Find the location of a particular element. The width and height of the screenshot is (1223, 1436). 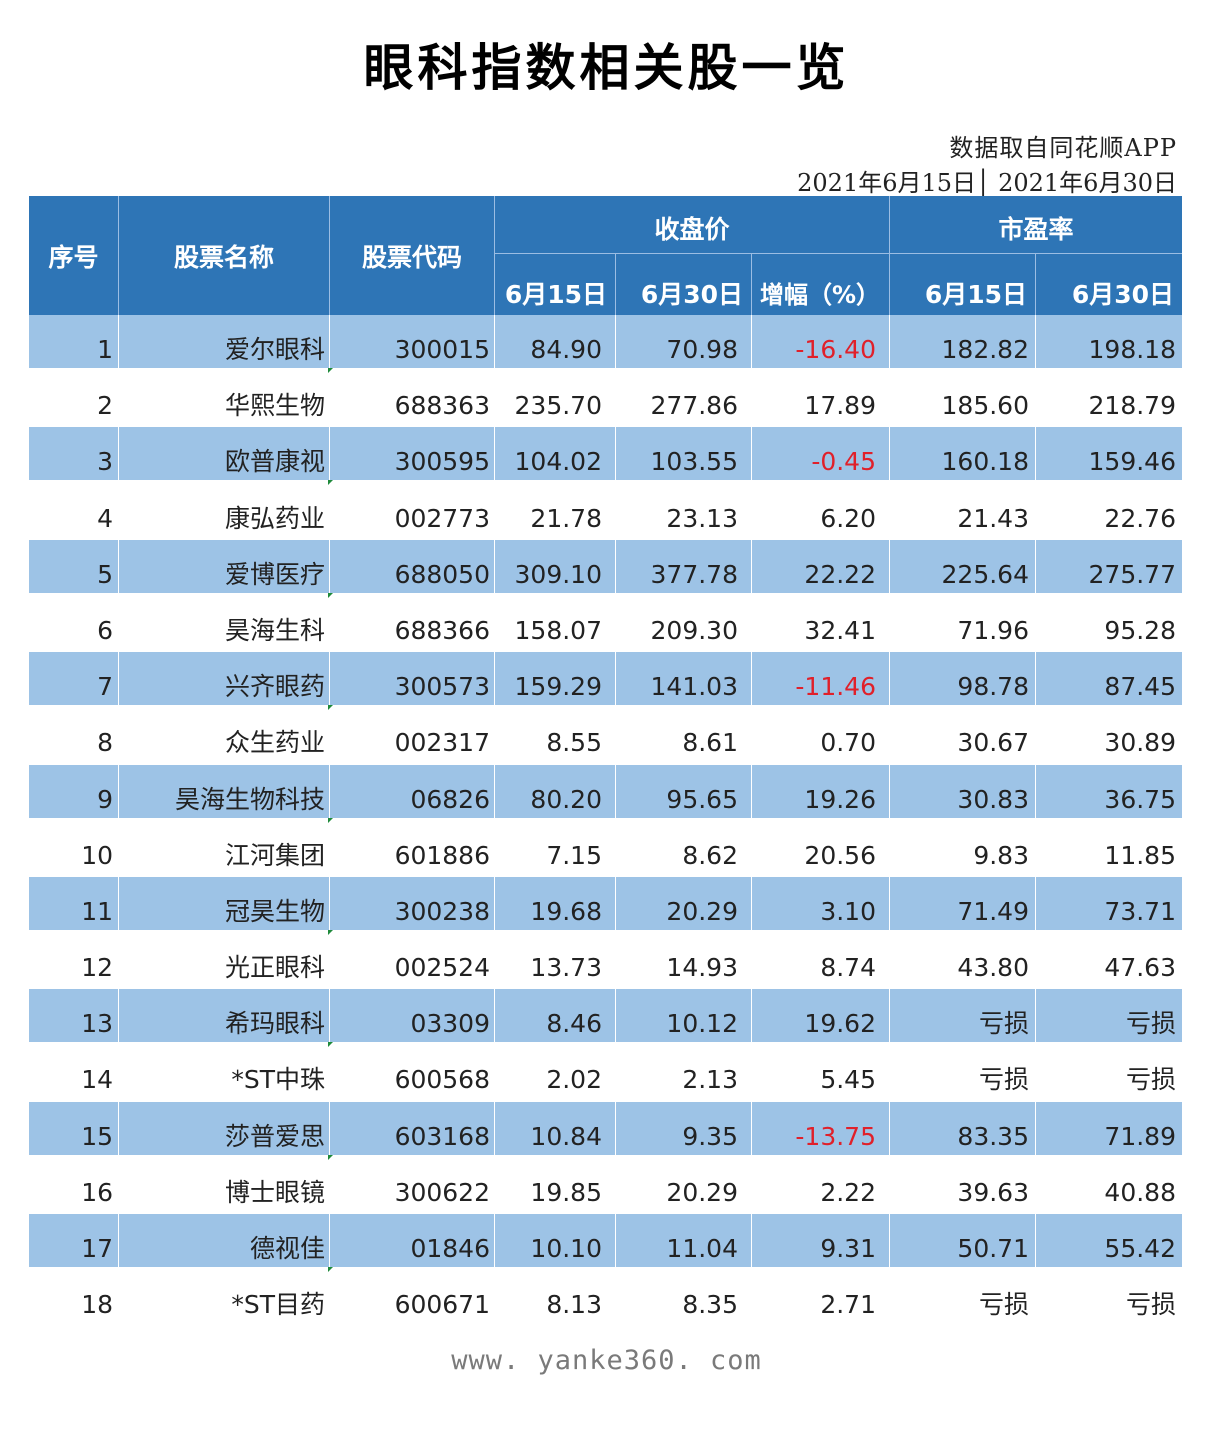

pe-d1-cell: 160.18 is located at coordinates (985, 462).